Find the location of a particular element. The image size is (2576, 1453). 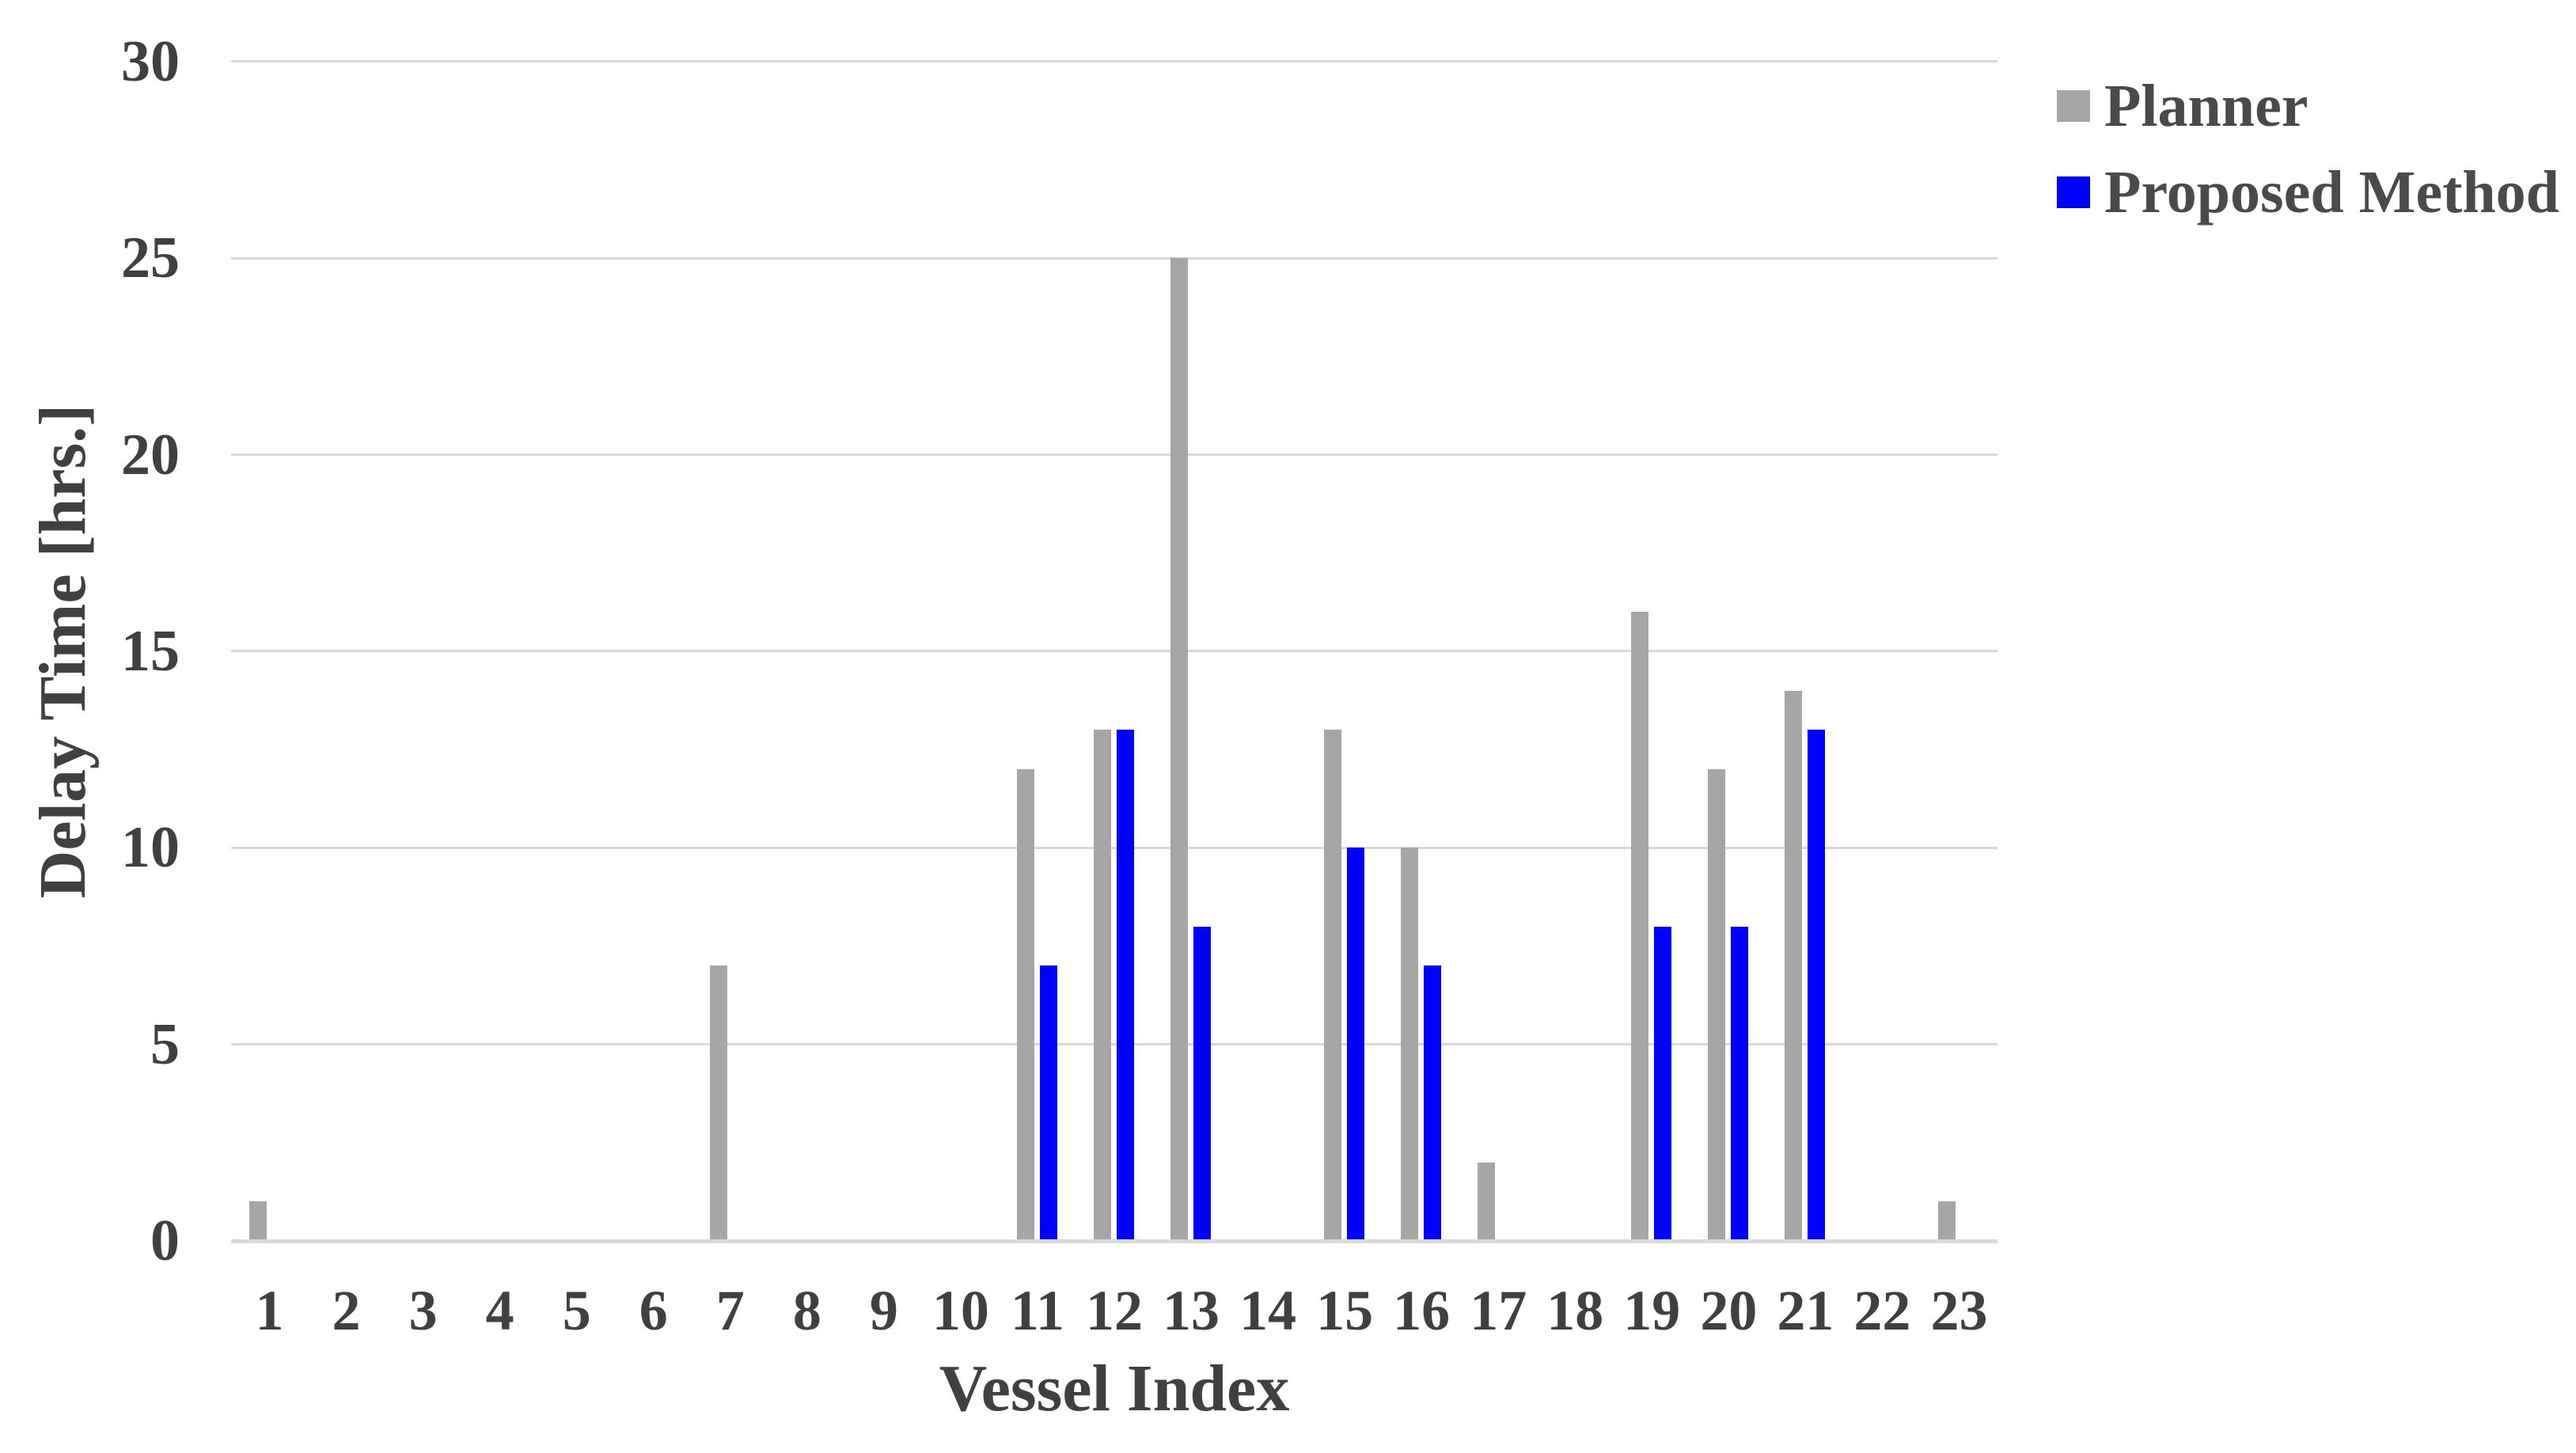

x-tick-label-20: 20 is located at coordinates (1729, 1310).